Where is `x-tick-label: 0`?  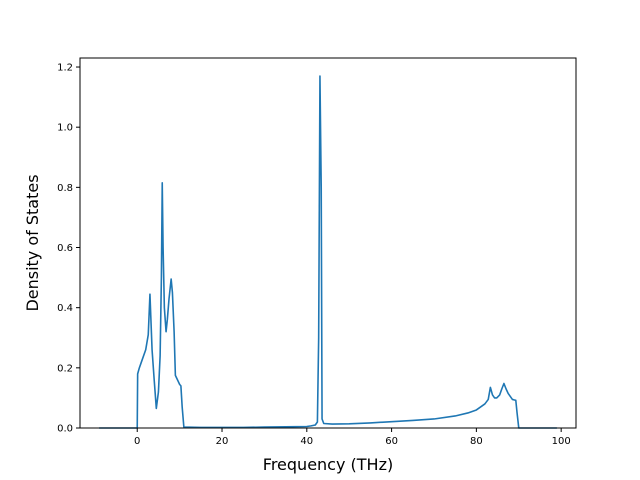
x-tick-label: 0 is located at coordinates (137, 441).